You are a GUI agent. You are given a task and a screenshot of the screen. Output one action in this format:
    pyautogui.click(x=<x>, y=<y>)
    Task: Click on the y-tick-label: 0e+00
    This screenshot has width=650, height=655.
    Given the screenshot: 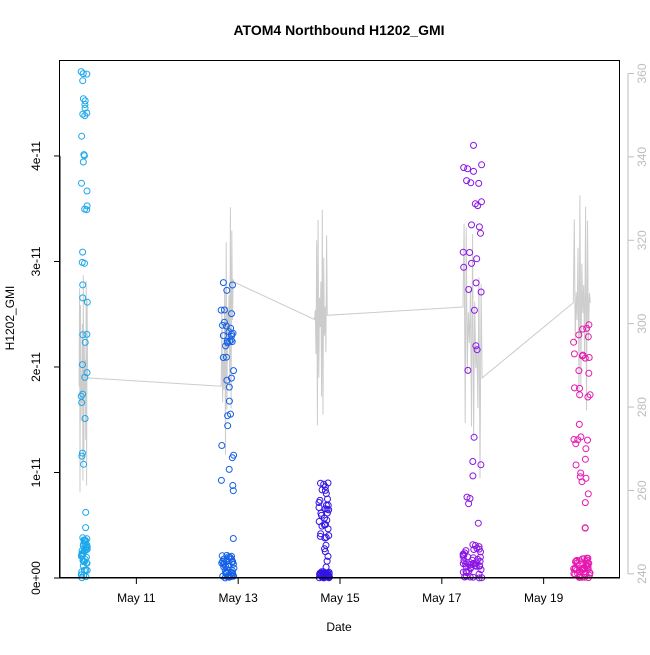 What is the action you would take?
    pyautogui.click(x=36, y=578)
    